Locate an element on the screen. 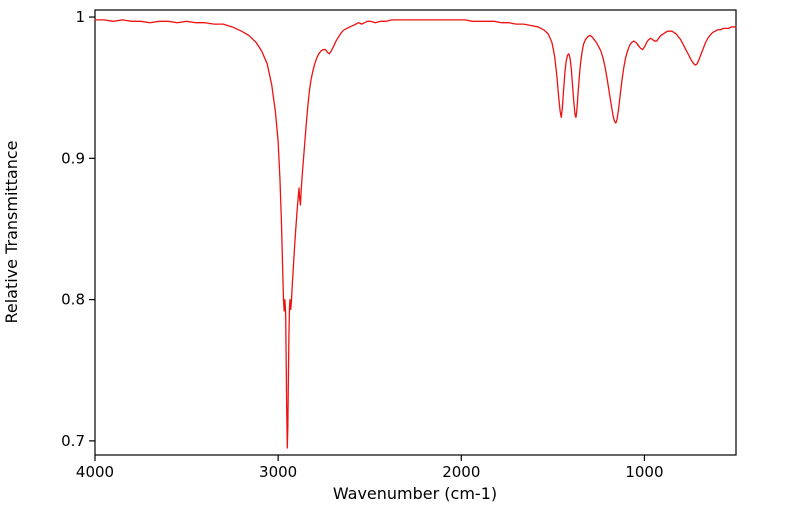 Image resolution: width=799 pixels, height=516 pixels. y-tick-label: 0.9 is located at coordinates (73, 158).